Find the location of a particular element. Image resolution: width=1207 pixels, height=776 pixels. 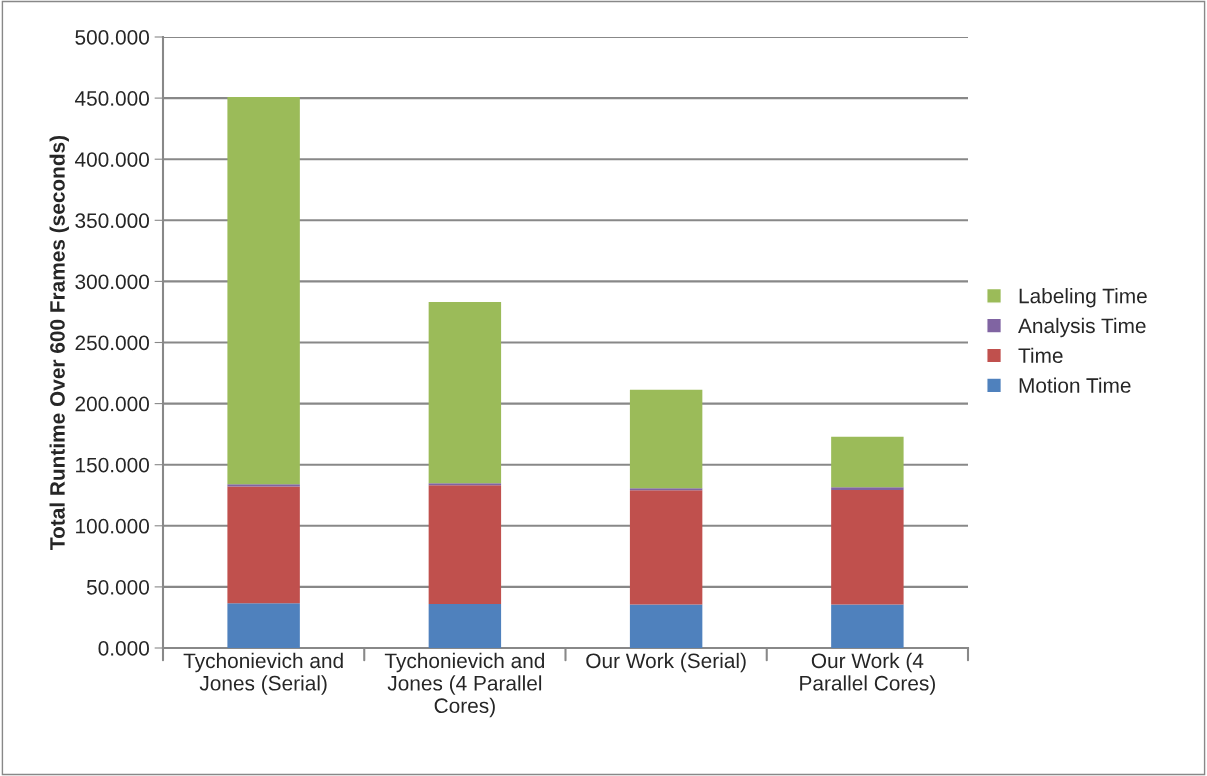

y-tick-label: 0.000 is located at coordinates (123, 648).